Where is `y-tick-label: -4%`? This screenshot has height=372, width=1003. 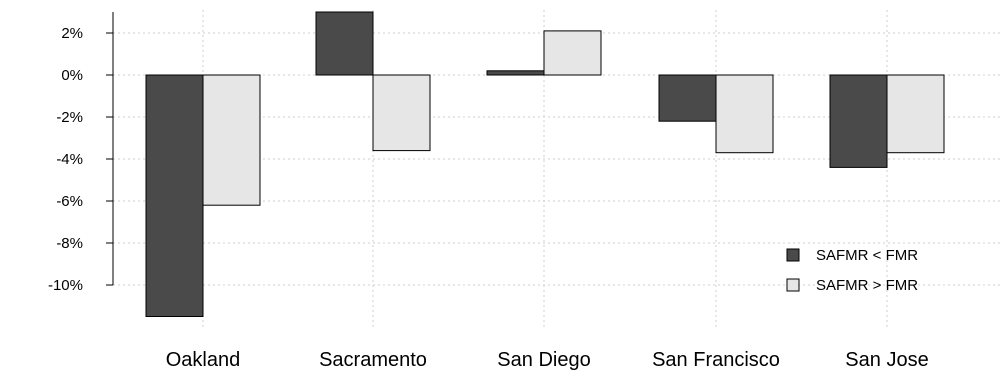
y-tick-label: -4% is located at coordinates (69, 159).